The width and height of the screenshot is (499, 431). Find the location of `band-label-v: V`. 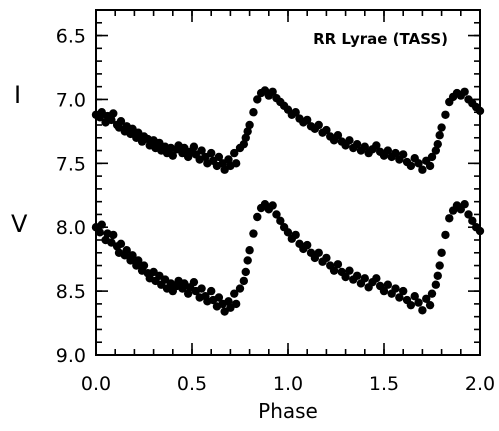

band-label-v: V is located at coordinates (19, 224).